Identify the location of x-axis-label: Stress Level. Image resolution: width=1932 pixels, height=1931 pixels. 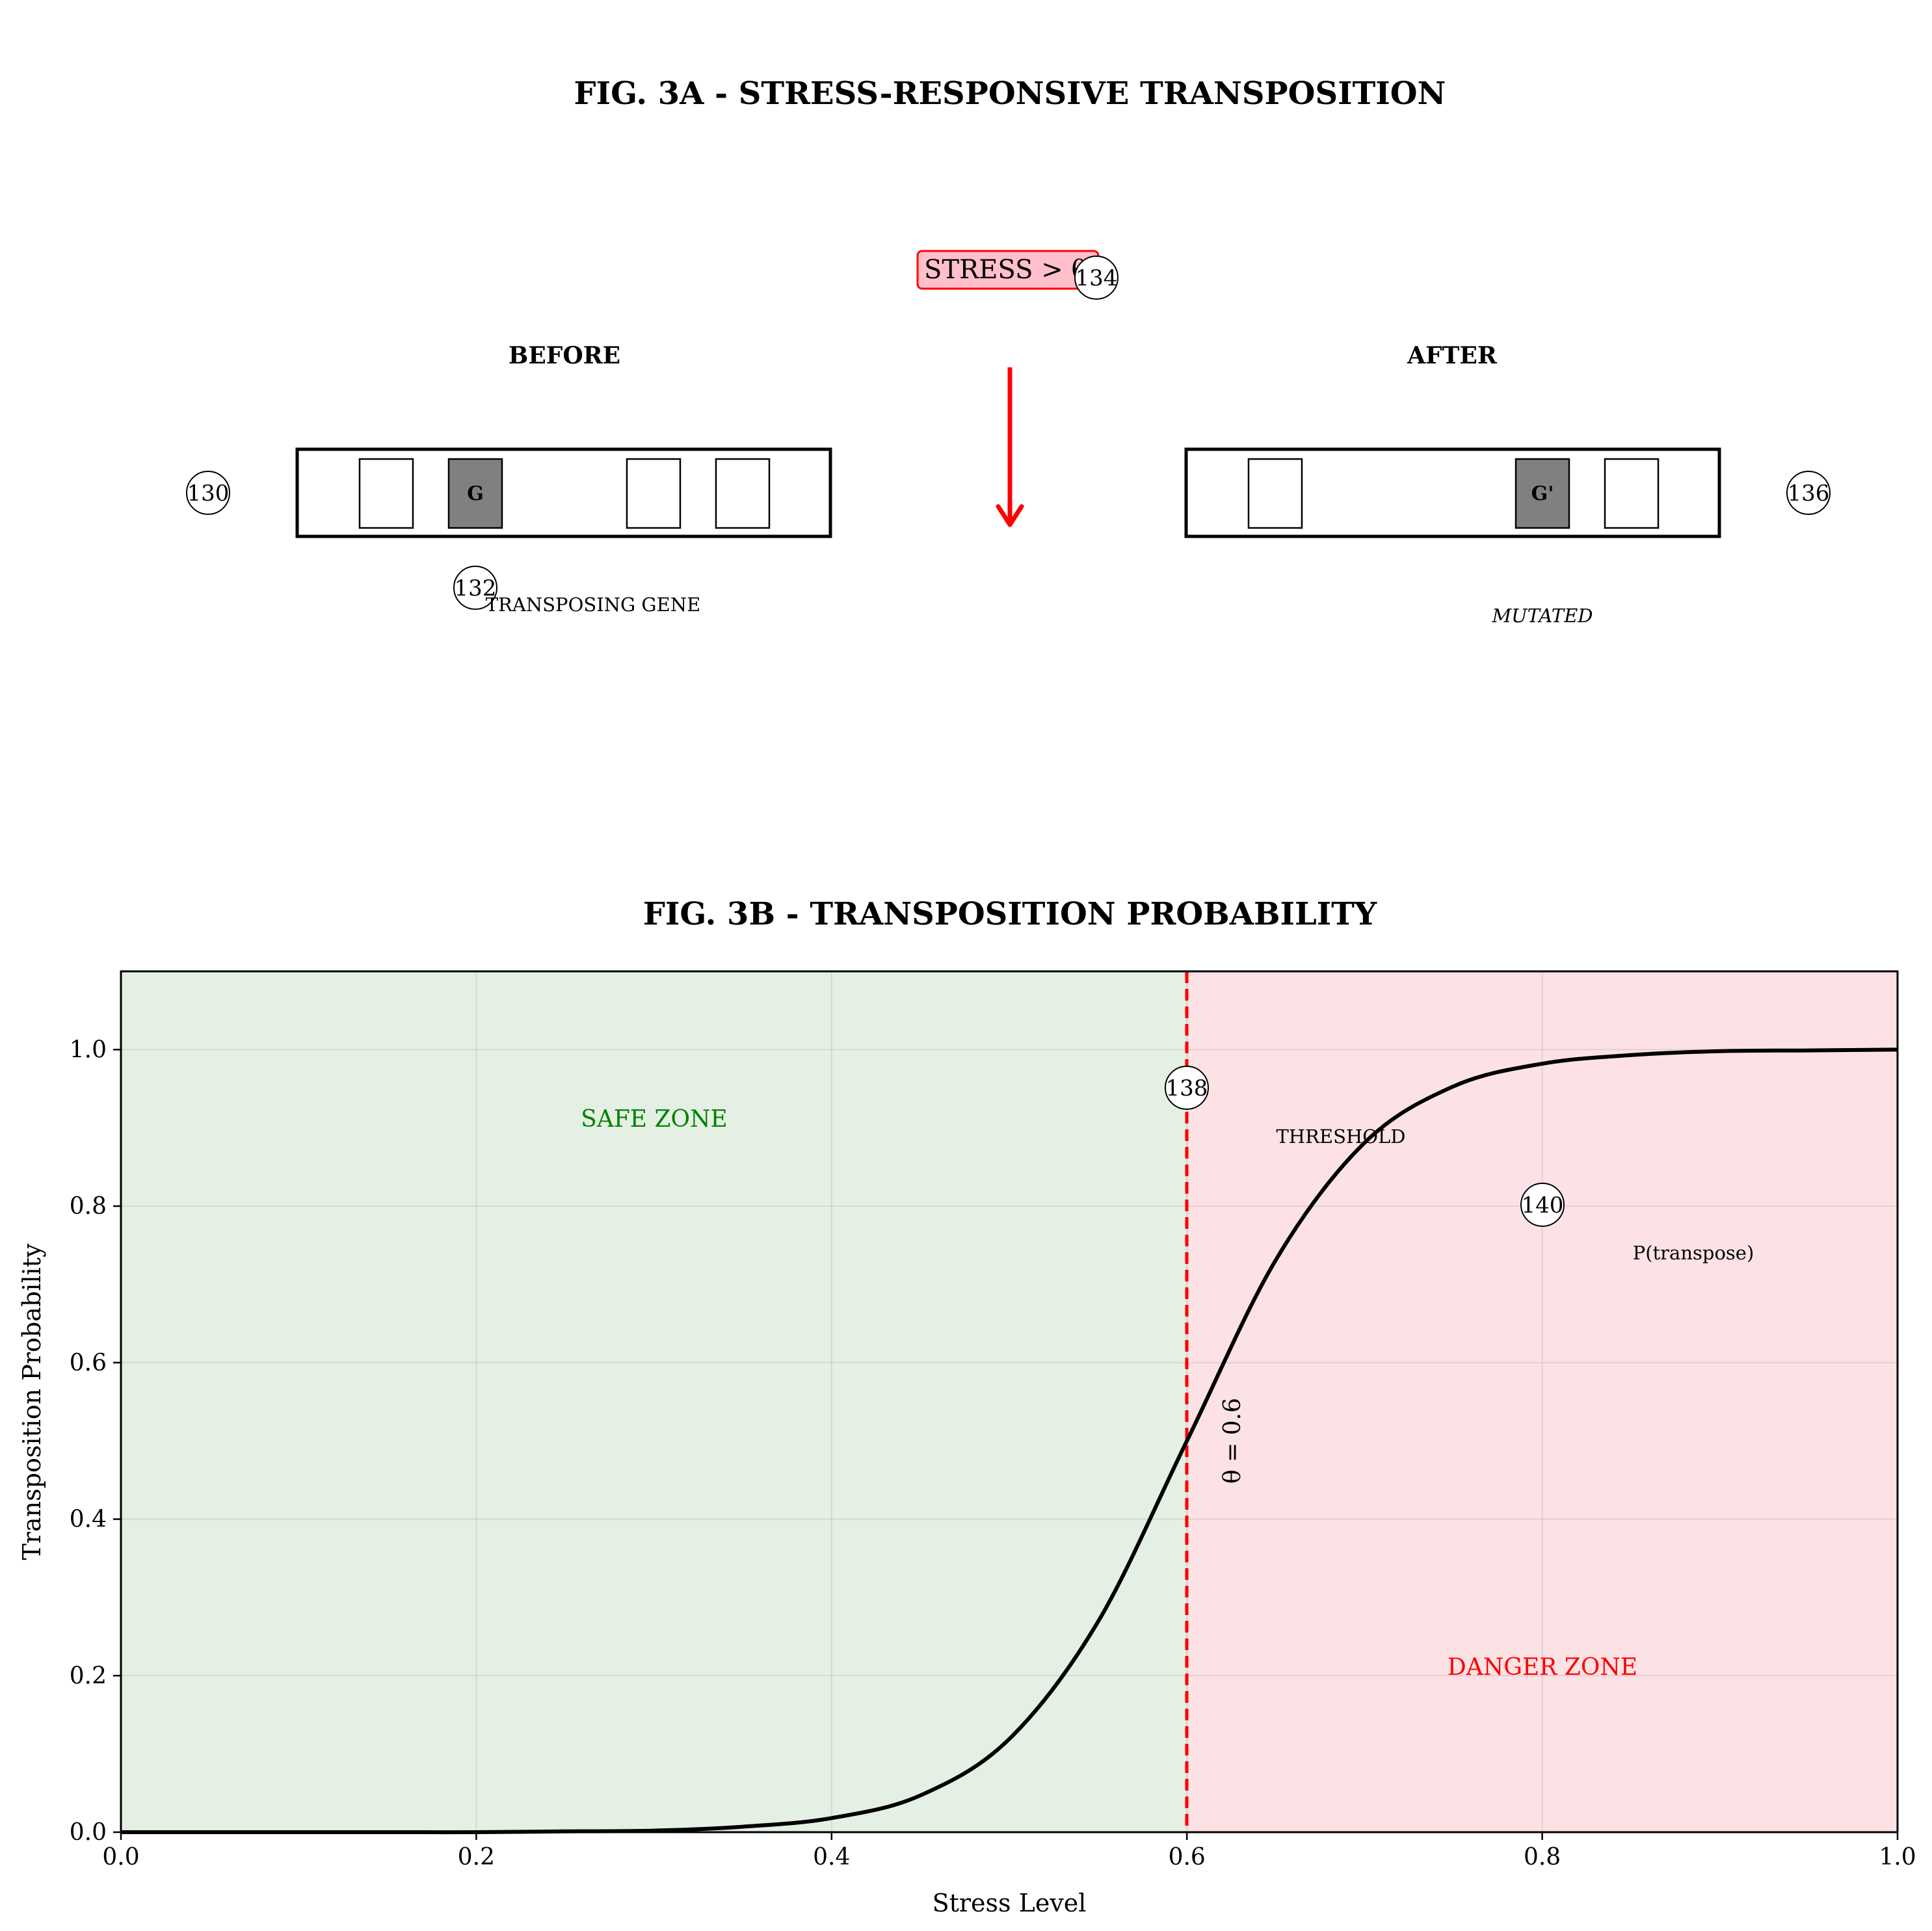
(1010, 1903).